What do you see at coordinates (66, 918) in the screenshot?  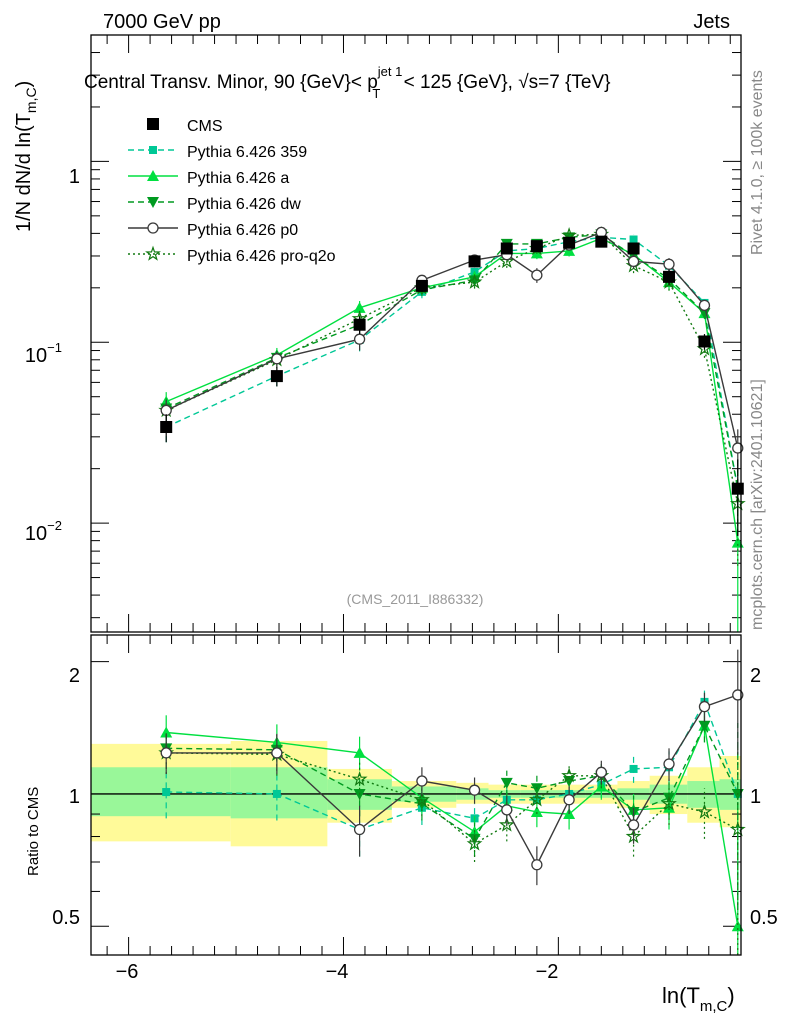 I see `ratio-y-tick-label: 0.5` at bounding box center [66, 918].